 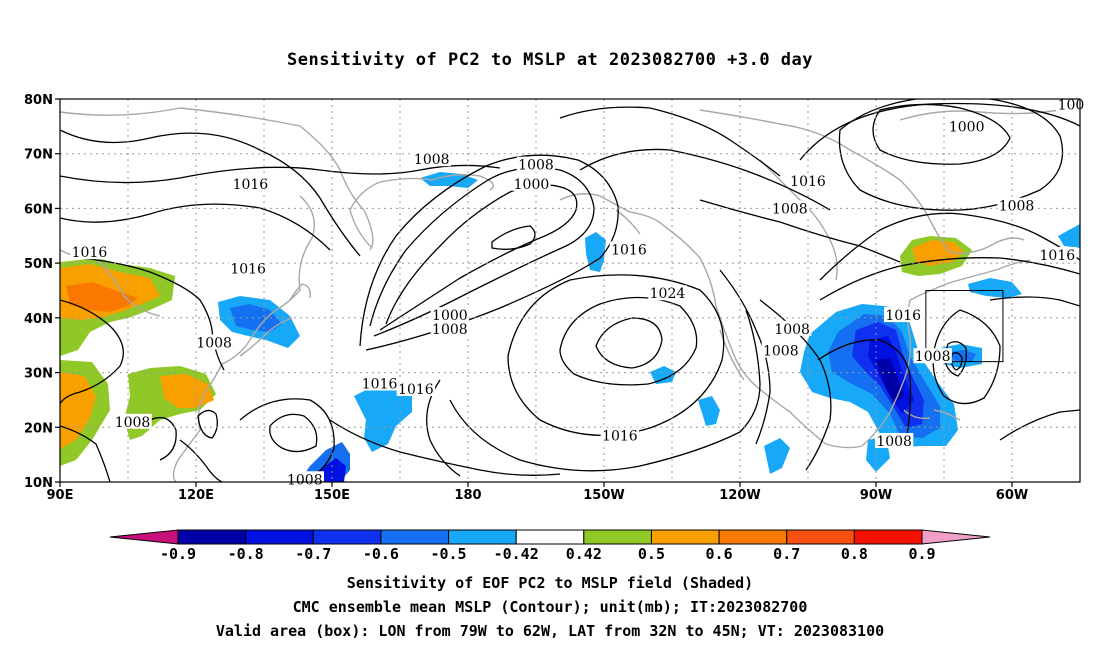 I want to click on lon-tick-label: 90W, so click(x=876, y=495).